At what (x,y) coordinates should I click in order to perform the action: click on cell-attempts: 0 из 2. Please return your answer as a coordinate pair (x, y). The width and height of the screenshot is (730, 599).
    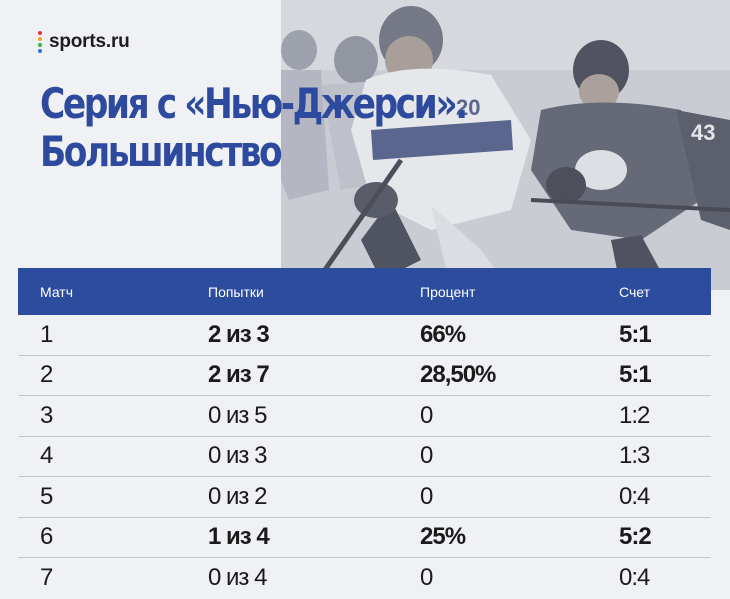
    Looking at the image, I should click on (237, 496).